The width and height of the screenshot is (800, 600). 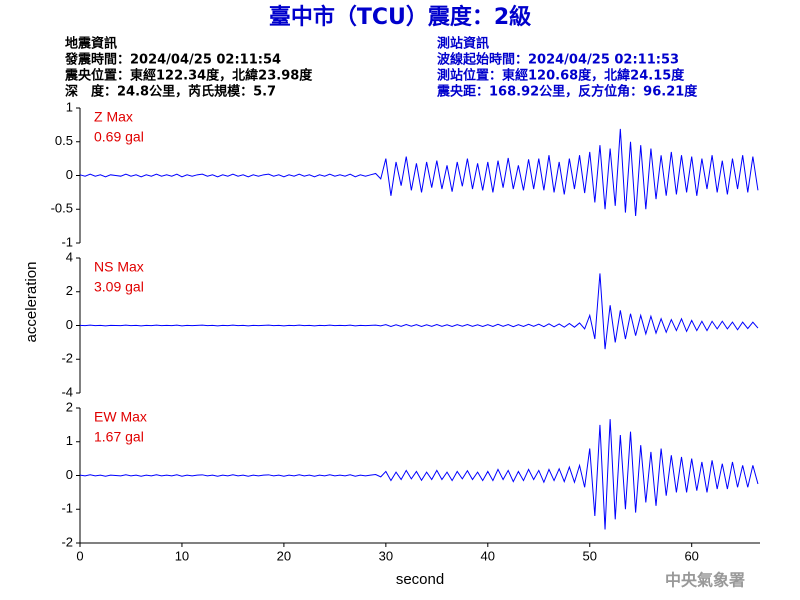 What do you see at coordinates (113, 117) in the screenshot?
I see `max-label: Z Max` at bounding box center [113, 117].